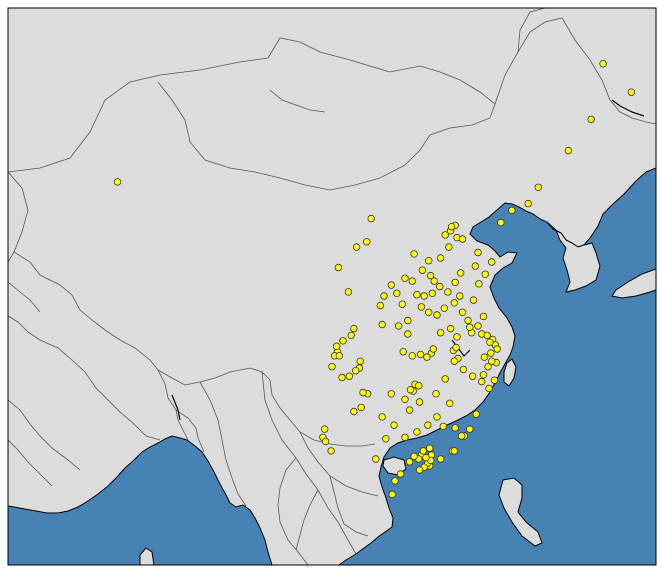 The image size is (661, 572). What do you see at coordinates (510, 372) in the screenshot?
I see `land-taiwan` at bounding box center [510, 372].